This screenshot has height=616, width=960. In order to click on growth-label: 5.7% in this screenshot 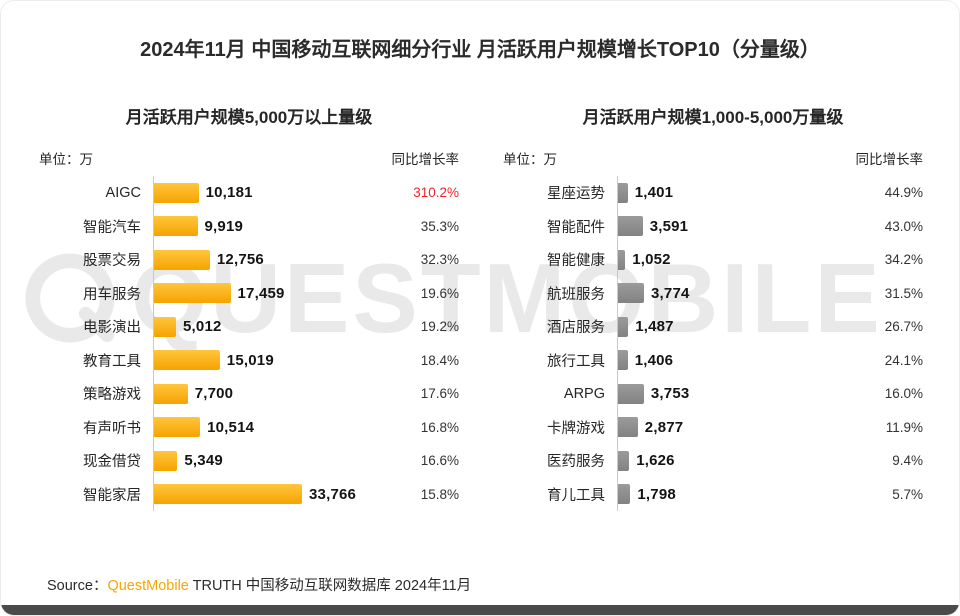, I will do `click(907, 494)`.